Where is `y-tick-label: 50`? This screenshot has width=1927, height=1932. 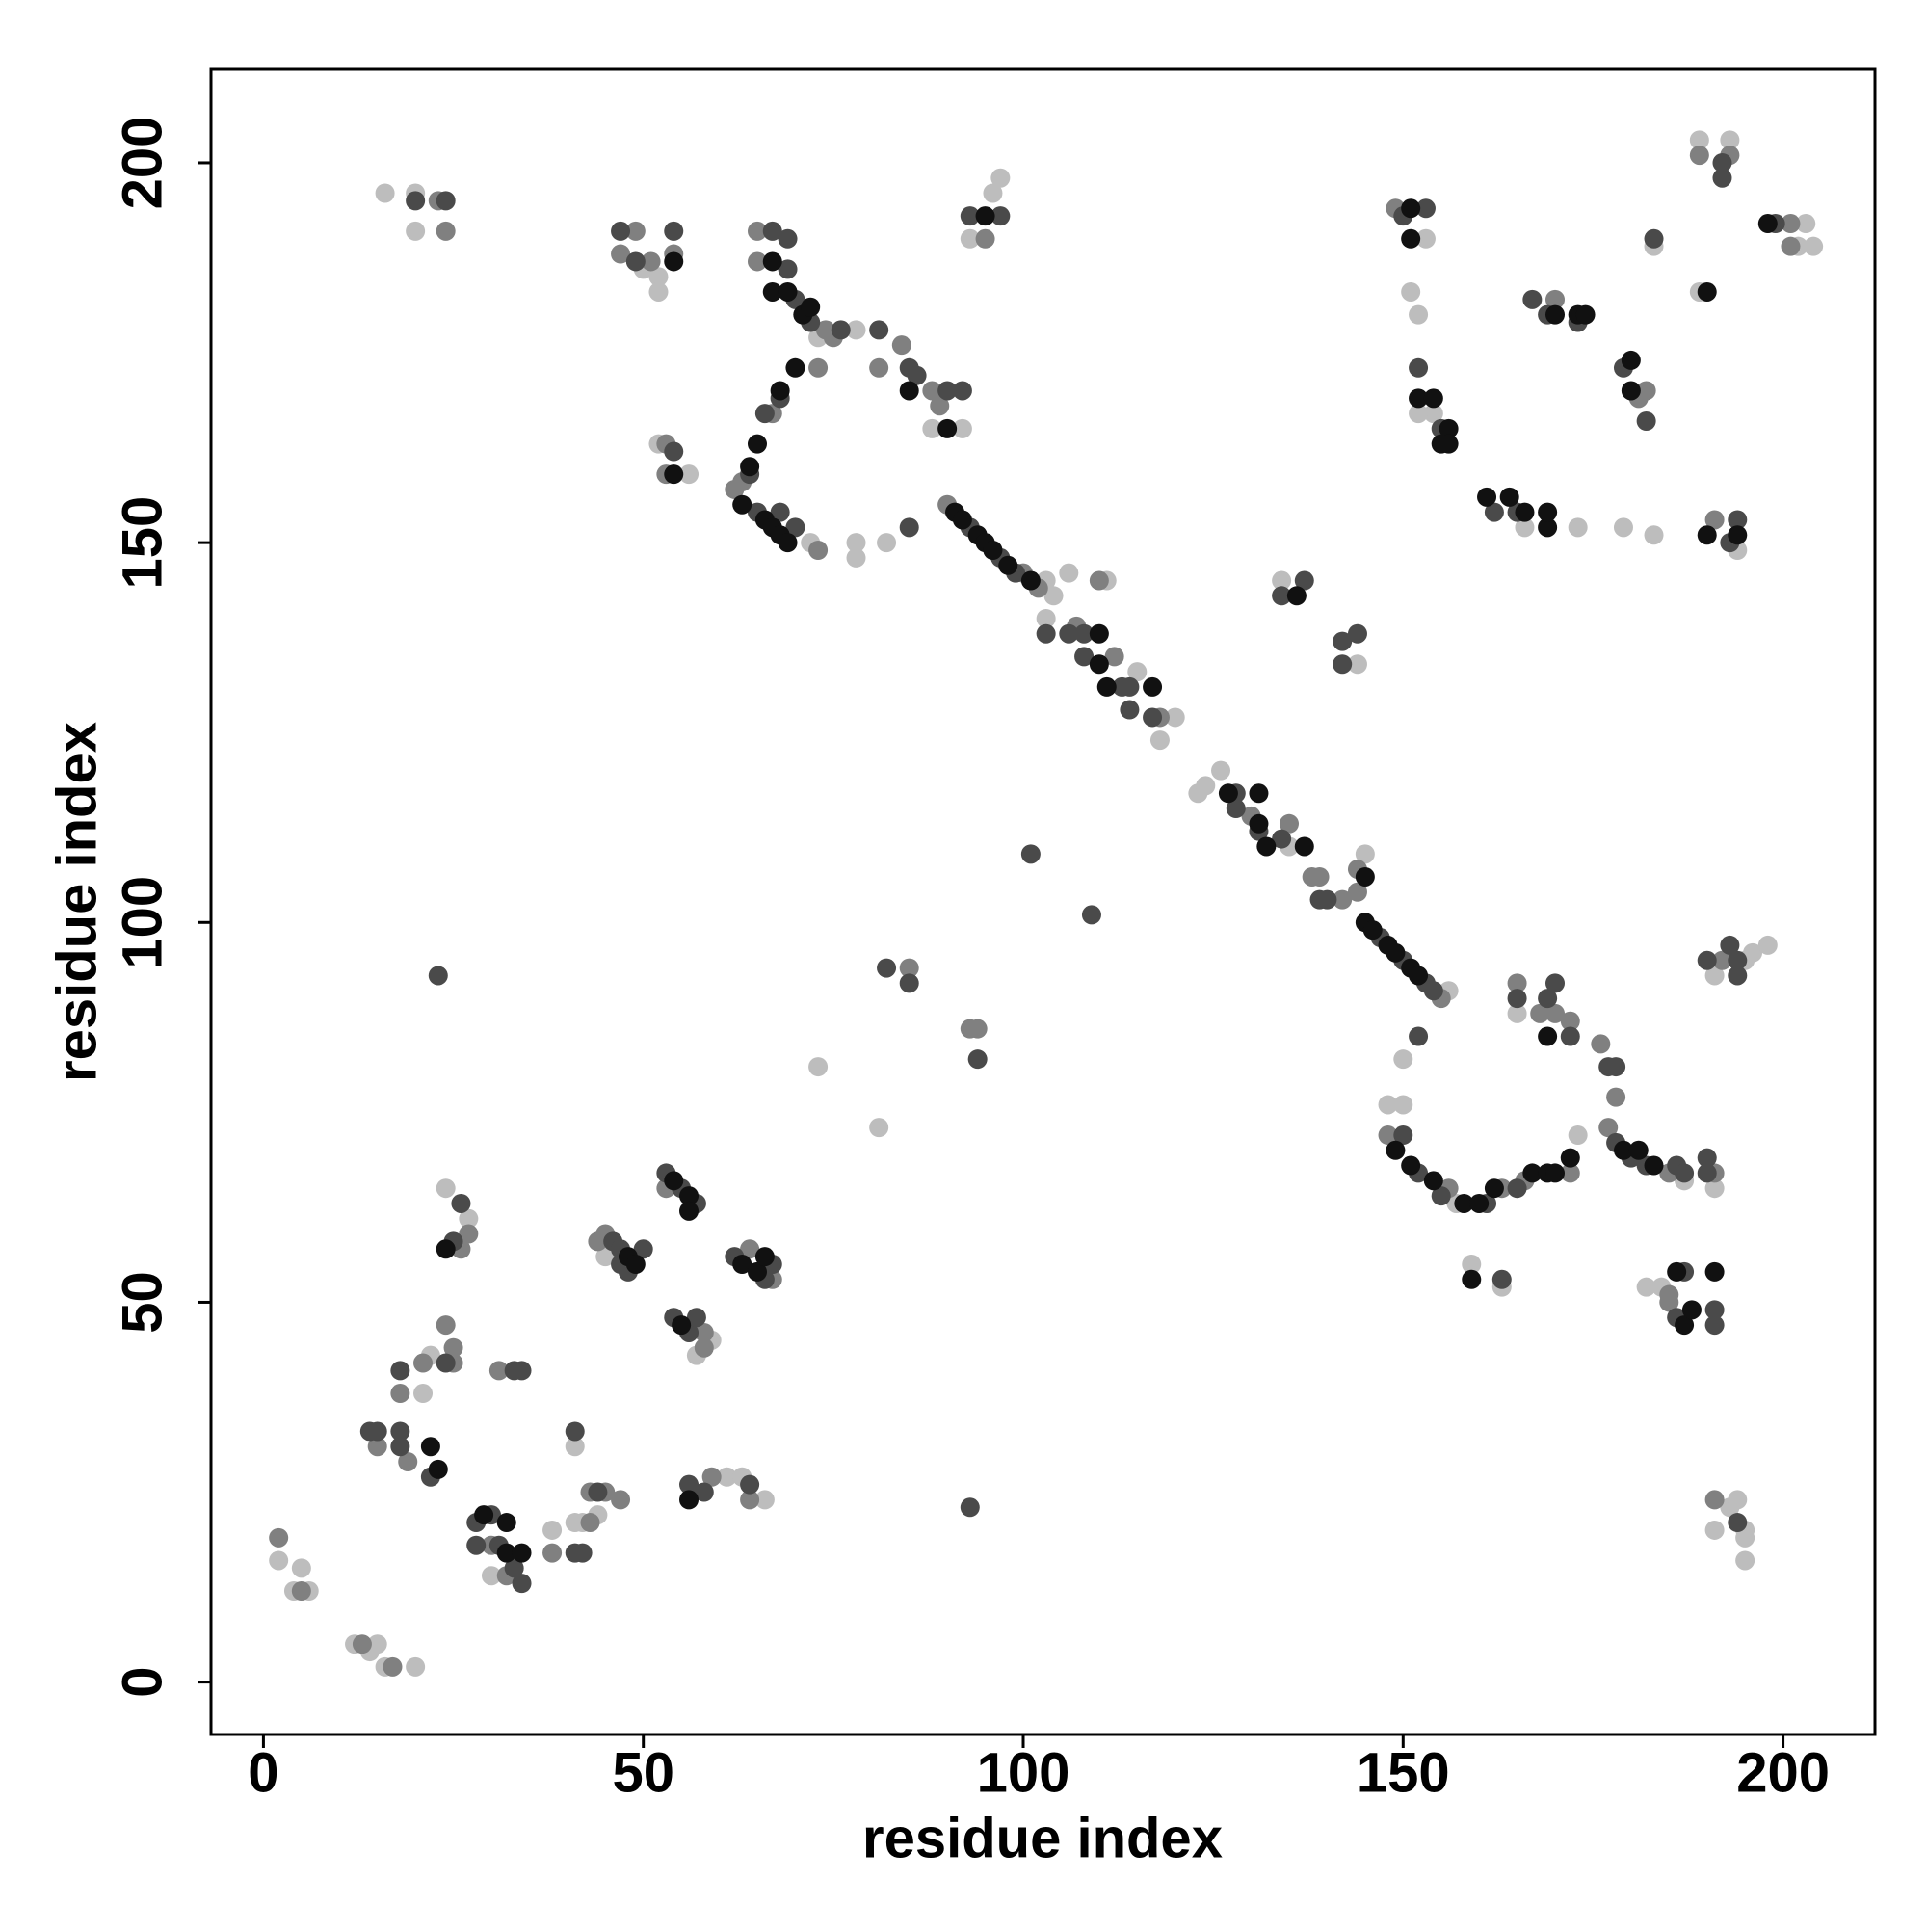
y-tick-label: 50 is located at coordinates (142, 1302).